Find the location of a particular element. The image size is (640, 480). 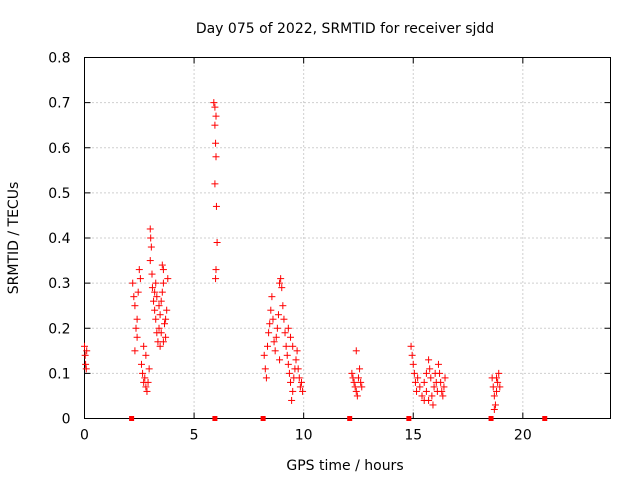

x-tick-label: 0 is located at coordinates (84, 436).